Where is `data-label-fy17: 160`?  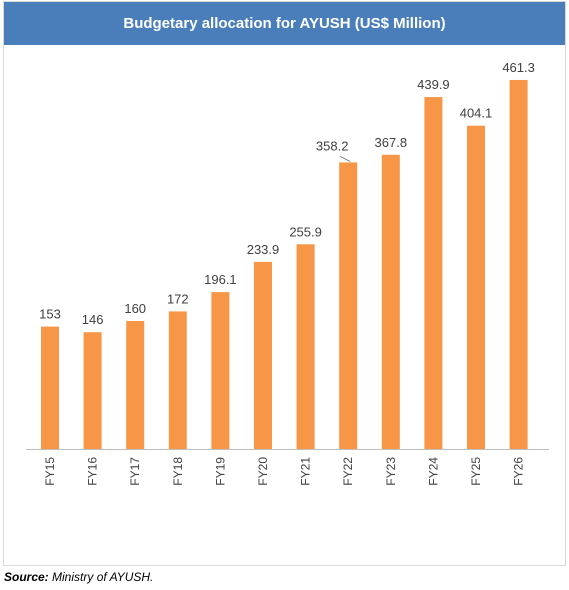
data-label-fy17: 160 is located at coordinates (135, 308).